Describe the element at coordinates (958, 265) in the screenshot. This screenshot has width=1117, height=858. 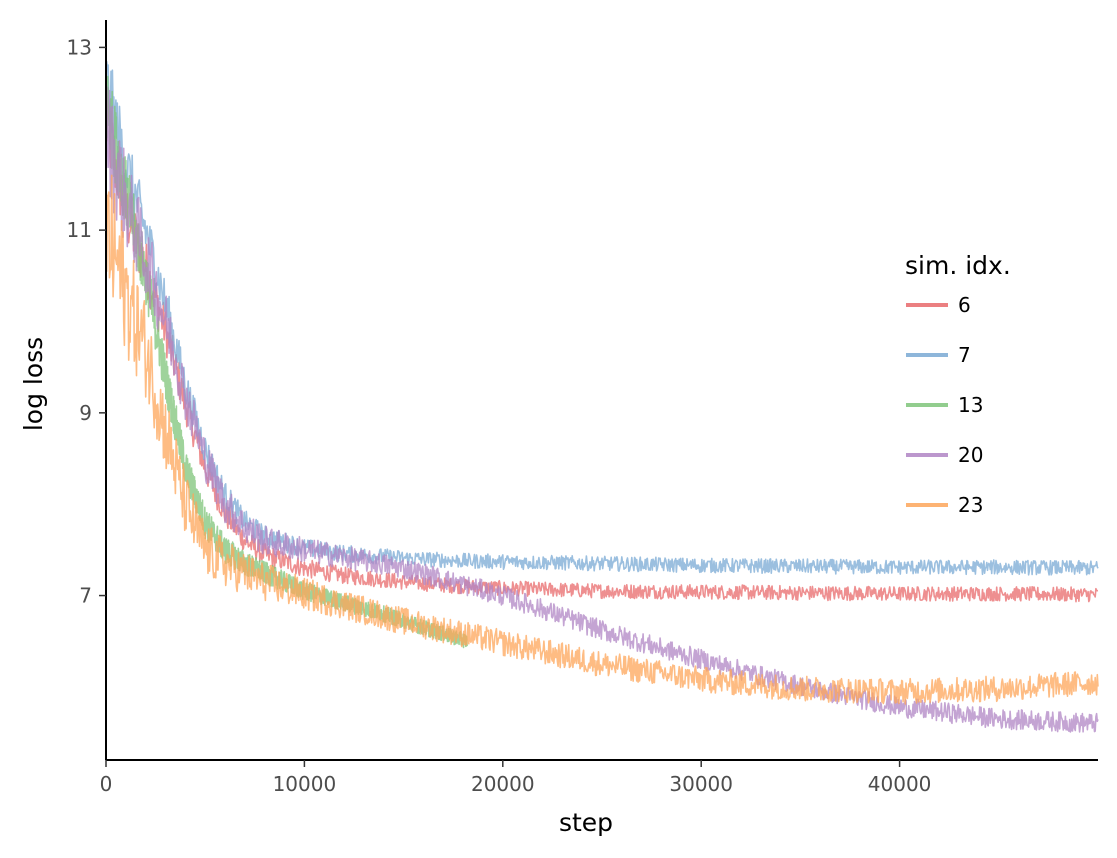
I see `legend-title: sim. idx.` at that location.